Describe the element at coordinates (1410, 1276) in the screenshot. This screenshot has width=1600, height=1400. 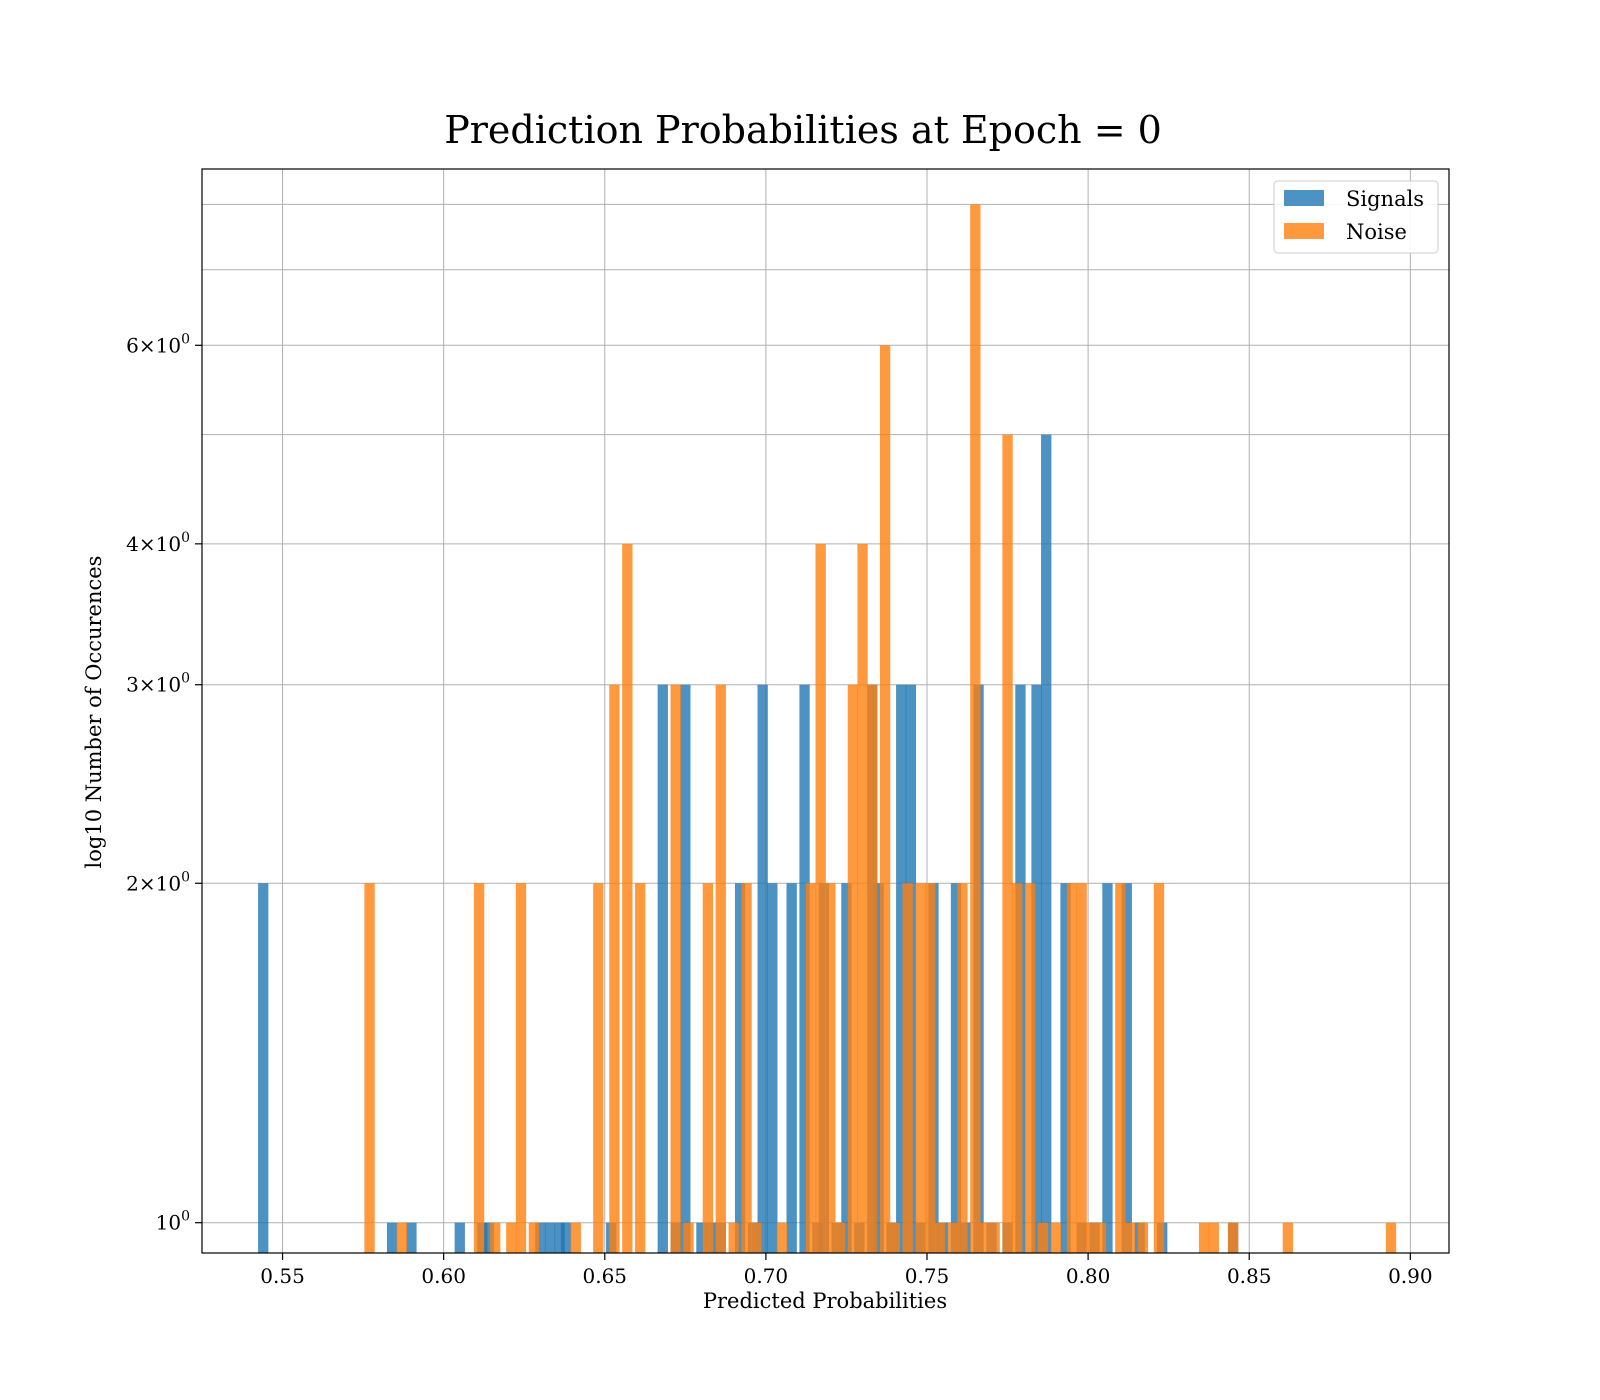
I see `x-tick-label: 0.90` at that location.